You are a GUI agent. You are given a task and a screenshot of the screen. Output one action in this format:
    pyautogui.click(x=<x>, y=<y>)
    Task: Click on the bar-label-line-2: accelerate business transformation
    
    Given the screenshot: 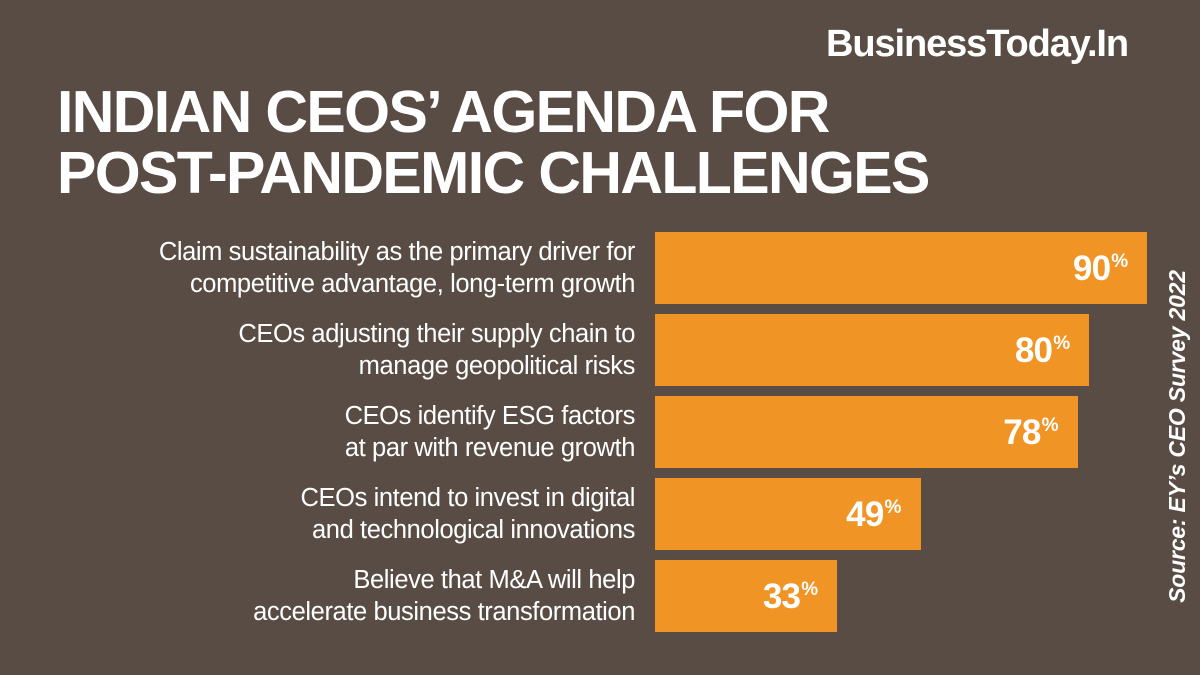 What is the action you would take?
    pyautogui.click(x=444, y=612)
    